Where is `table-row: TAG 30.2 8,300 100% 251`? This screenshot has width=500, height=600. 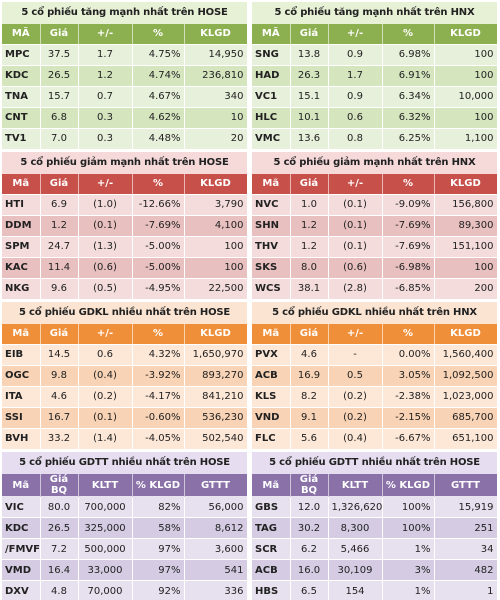
table-row: TAG 30.2 8,300 100% 251 is located at coordinates (374, 528).